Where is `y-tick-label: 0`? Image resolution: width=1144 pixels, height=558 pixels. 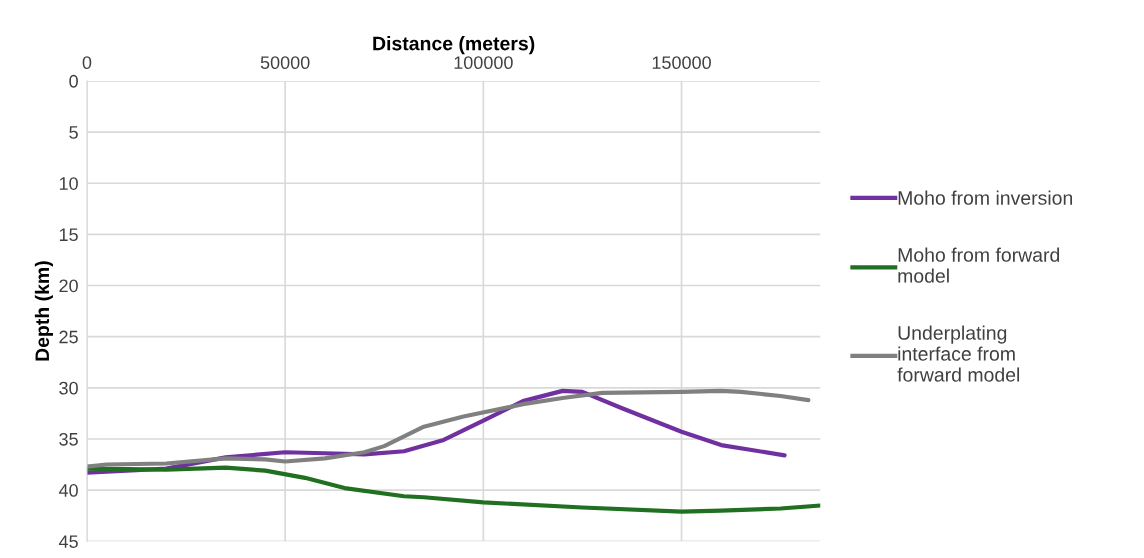 y-tick-label: 0 is located at coordinates (73, 81).